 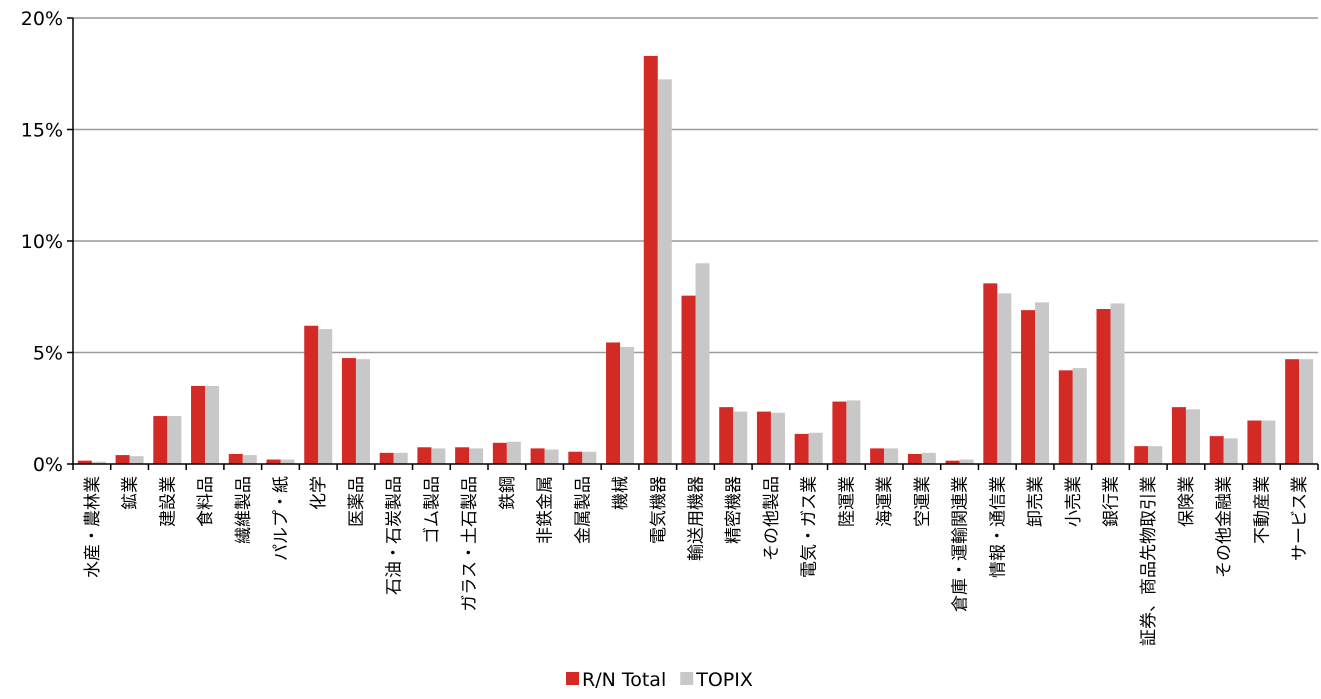 What do you see at coordinates (1262, 510) in the screenshot?
I see `x-tick-label: 不動産業` at bounding box center [1262, 510].